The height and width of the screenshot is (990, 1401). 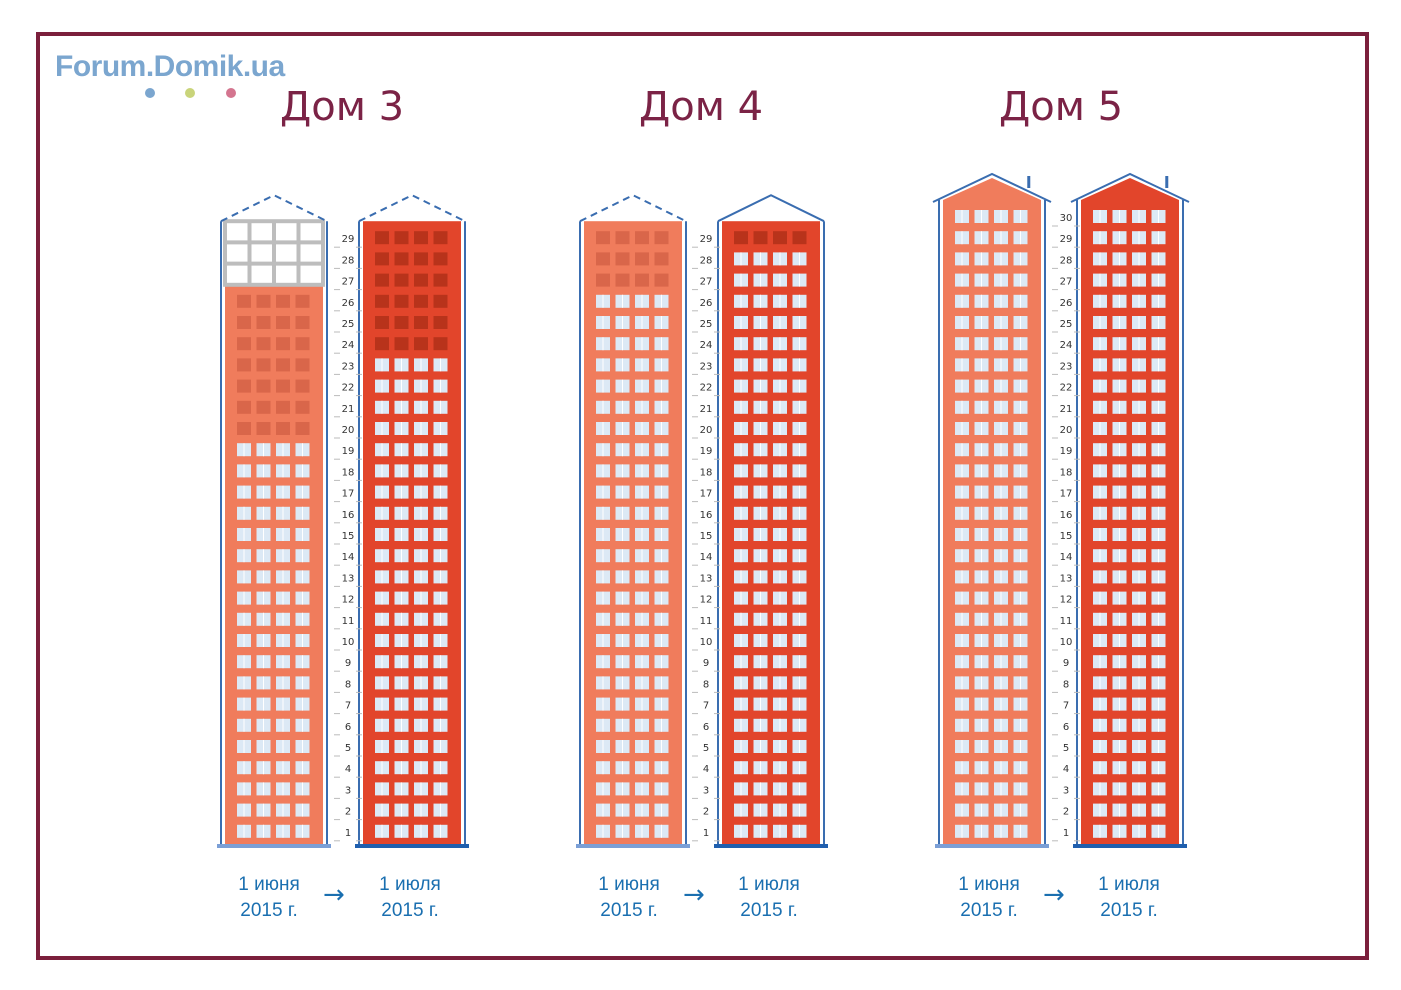 What do you see at coordinates (348, 388) in the screenshot?
I see `floor-number-label: 22` at bounding box center [348, 388].